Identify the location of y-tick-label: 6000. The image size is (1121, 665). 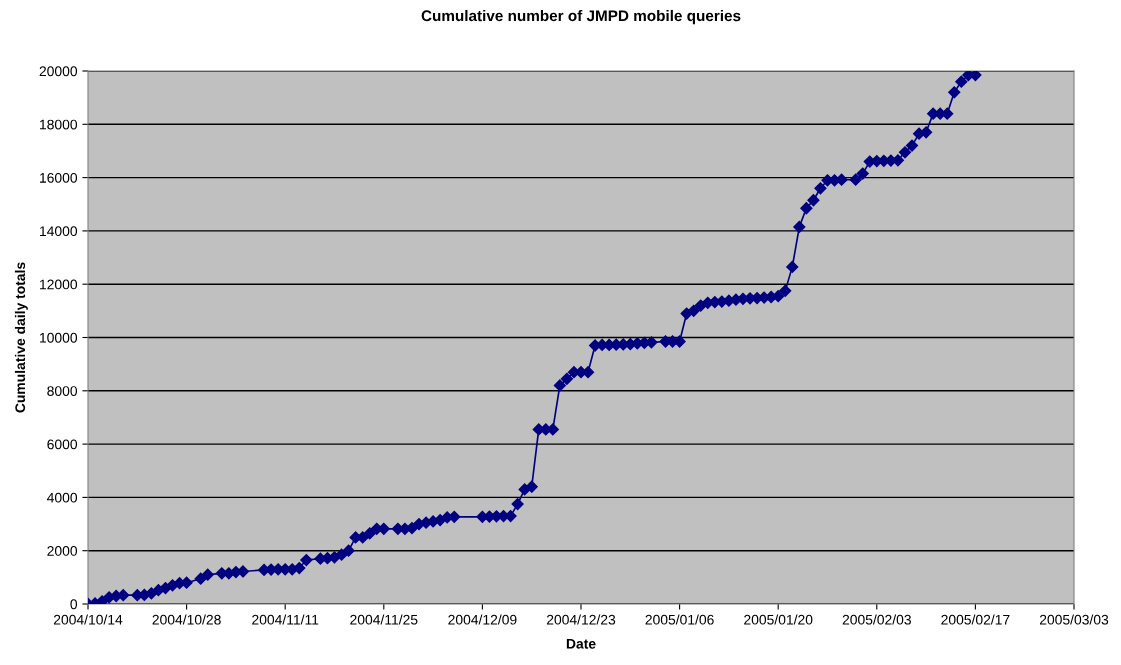
(62, 444).